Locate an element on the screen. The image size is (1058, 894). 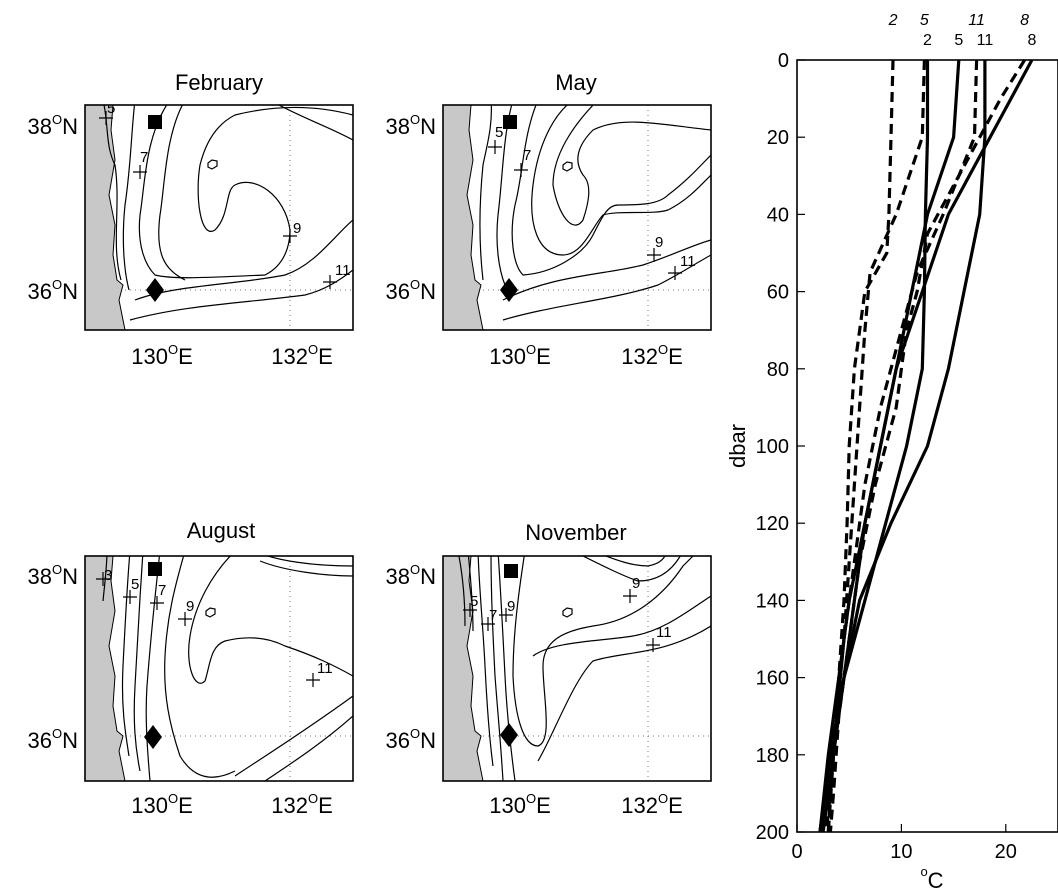
x-tick-label: 20 is located at coordinates (1006, 852).